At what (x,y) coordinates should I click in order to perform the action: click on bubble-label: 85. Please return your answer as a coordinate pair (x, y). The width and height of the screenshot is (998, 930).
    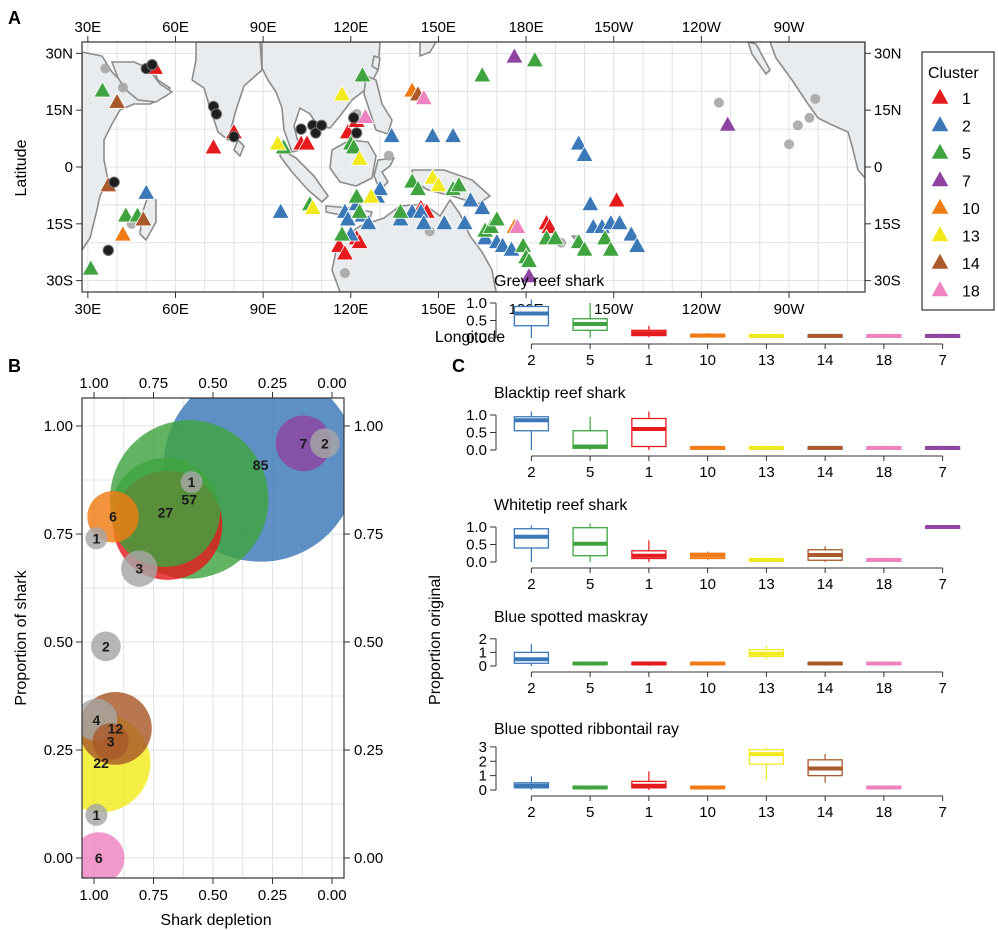
    Looking at the image, I should click on (261, 465).